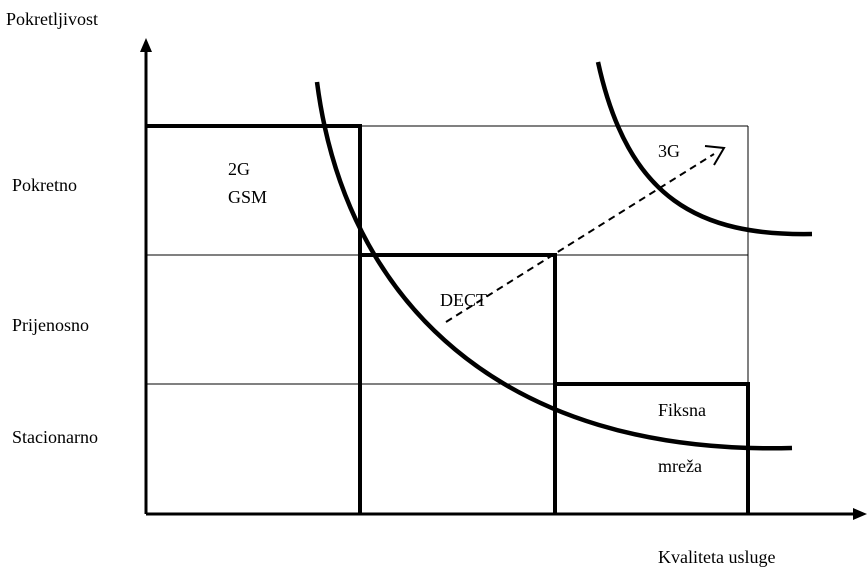 This screenshot has height=571, width=867. What do you see at coordinates (860, 514) in the screenshot?
I see `x-axis-arrow-icon` at bounding box center [860, 514].